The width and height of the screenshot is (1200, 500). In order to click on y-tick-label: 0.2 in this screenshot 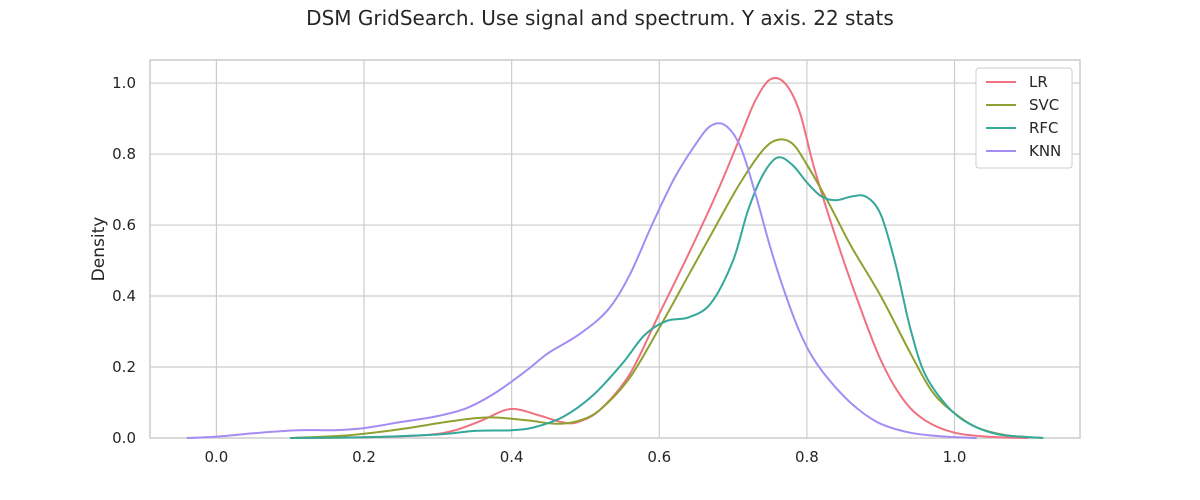, I will do `click(124, 367)`.